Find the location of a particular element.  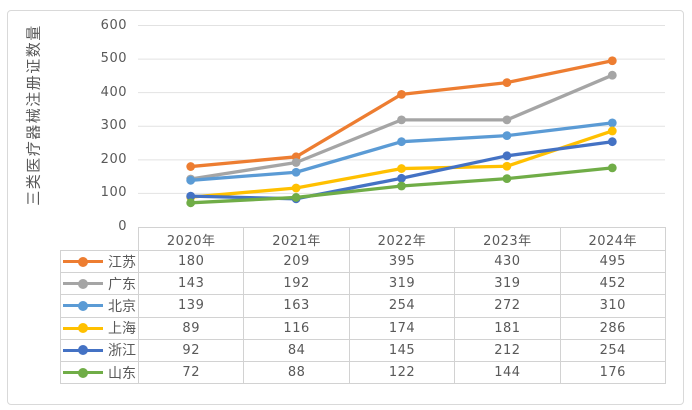

table-row: 江苏 180 209 395 430 495 is located at coordinates (363, 261).